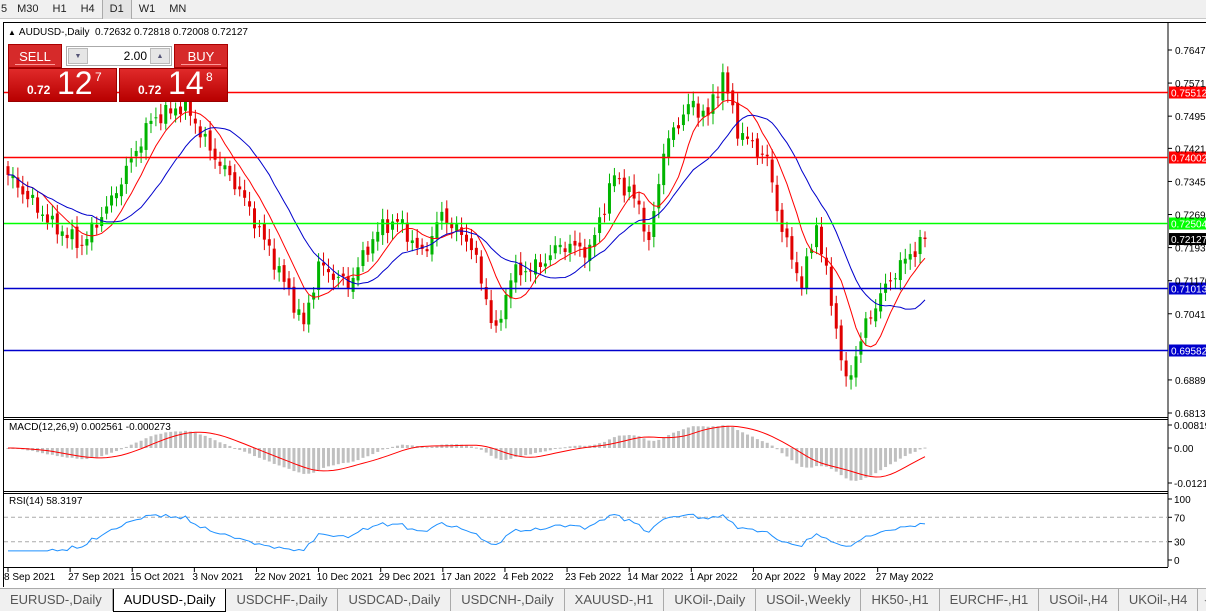 The image size is (1206, 612). I want to click on sell-button: SELL, so click(35, 56).